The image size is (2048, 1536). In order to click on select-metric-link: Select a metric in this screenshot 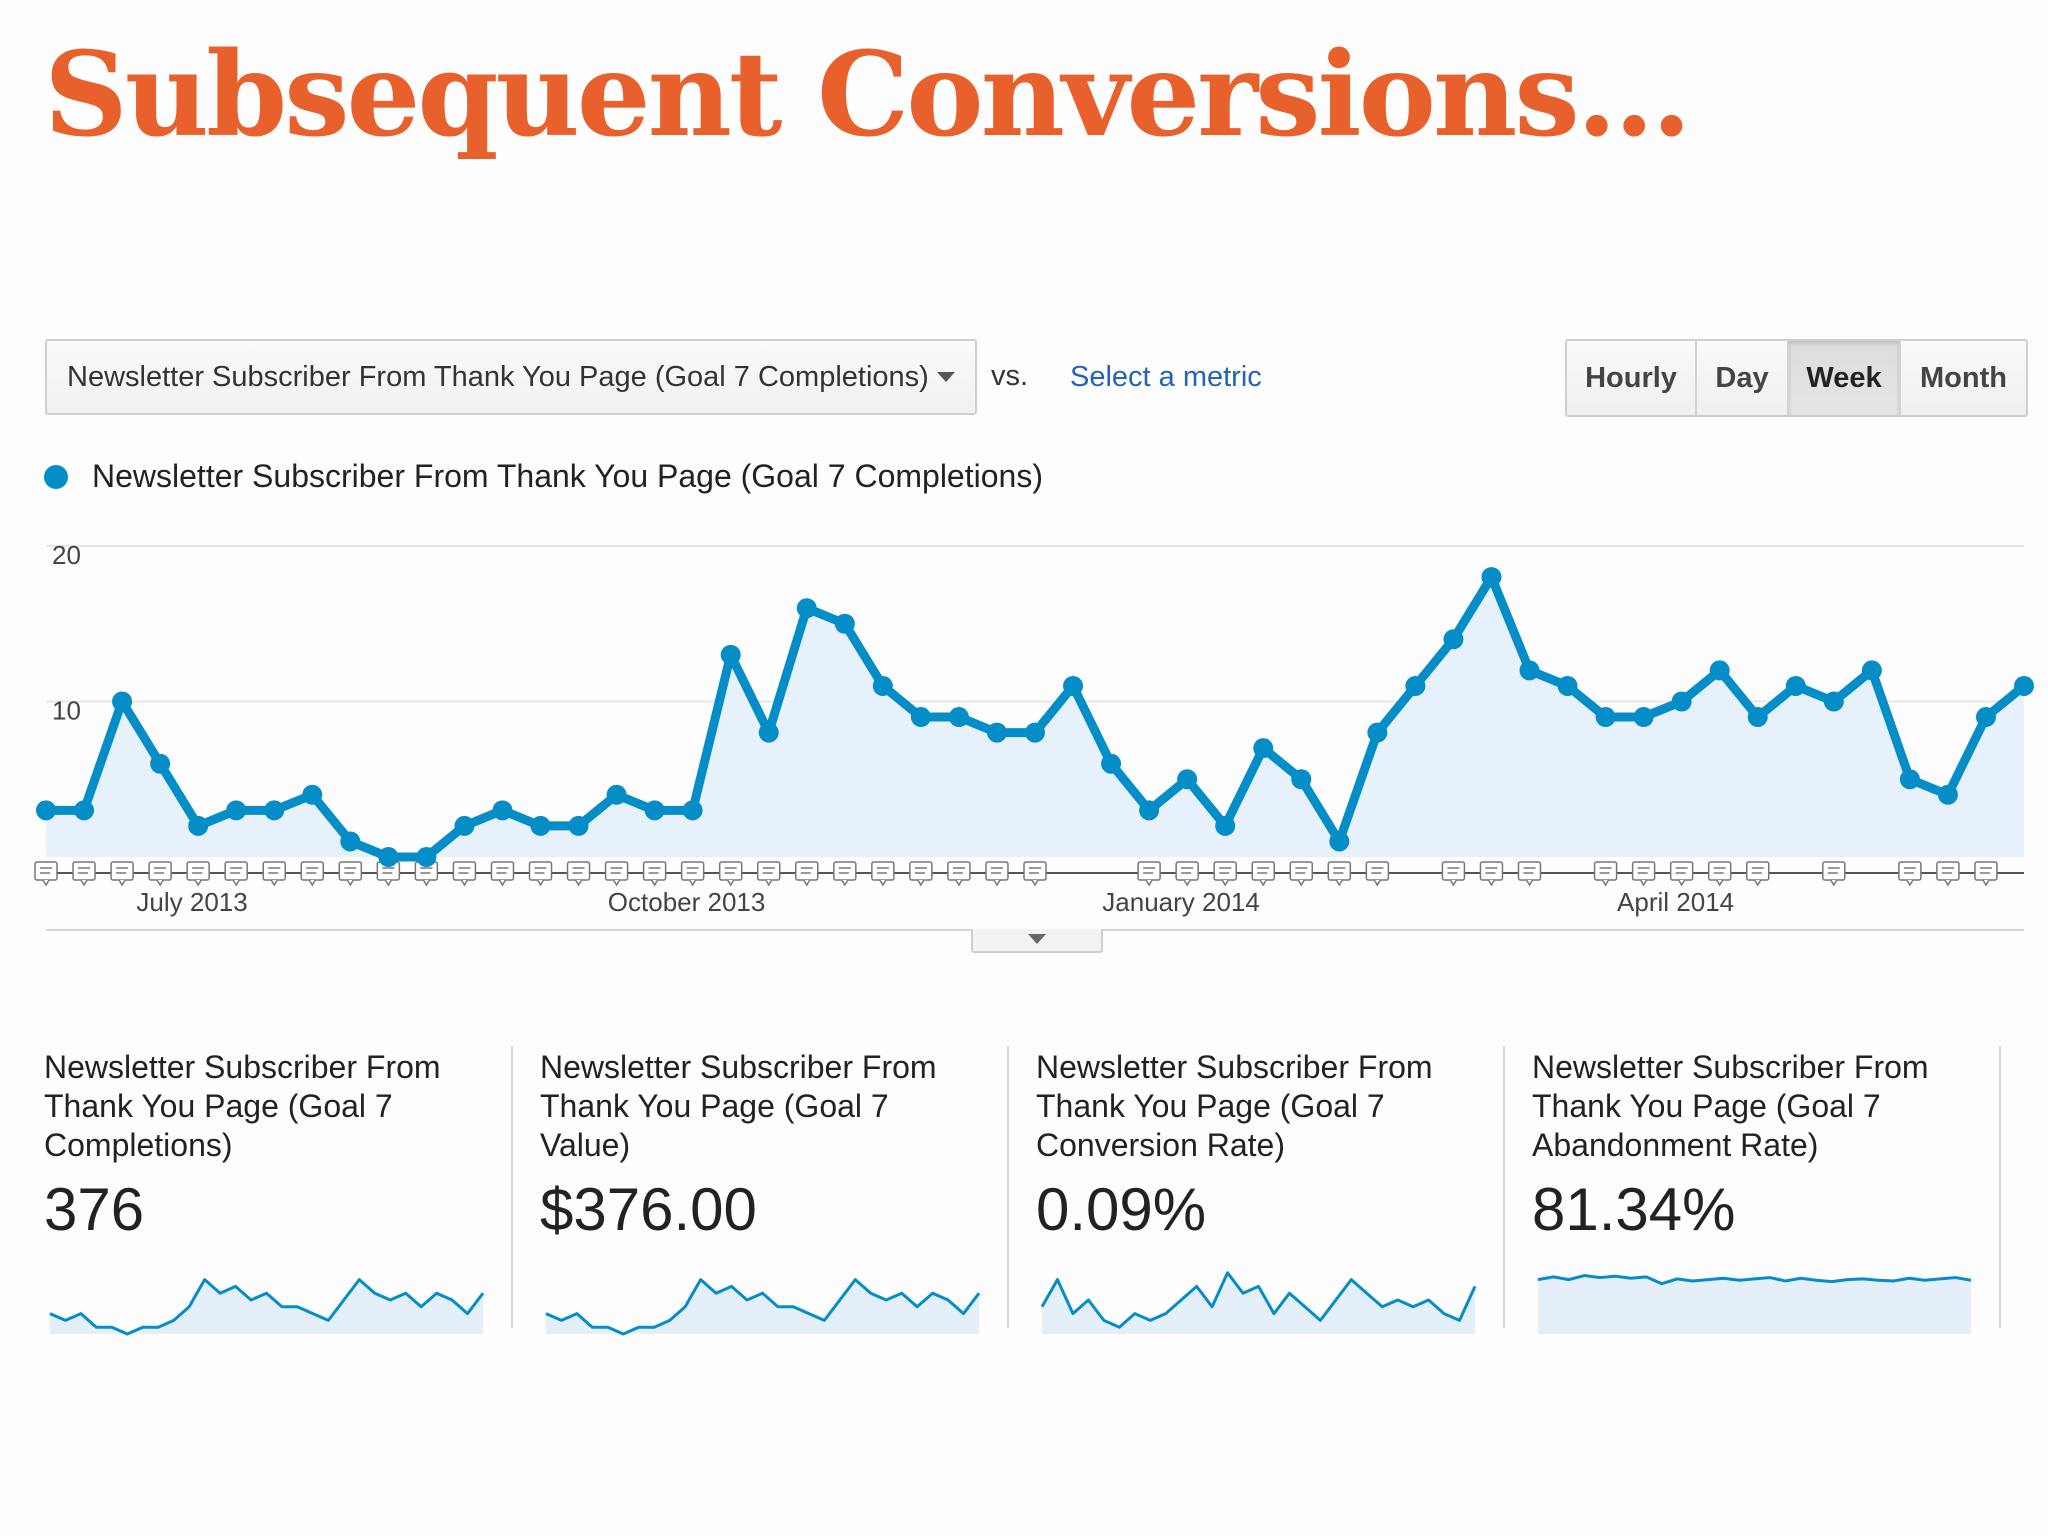, I will do `click(1166, 377)`.